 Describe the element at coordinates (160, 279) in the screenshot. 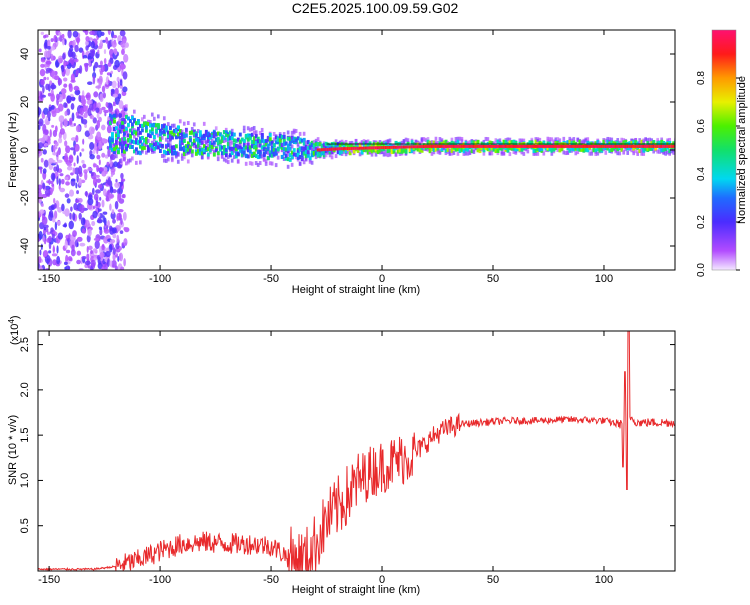

I see `heatmap-x-tick-label: -100` at that location.